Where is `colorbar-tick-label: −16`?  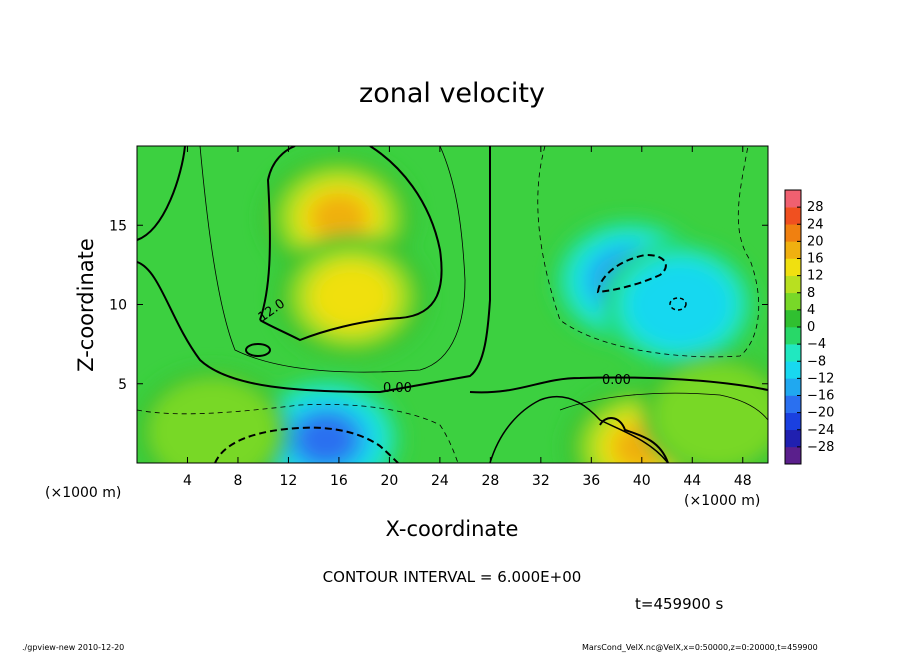 colorbar-tick-label: −16 is located at coordinates (820, 396).